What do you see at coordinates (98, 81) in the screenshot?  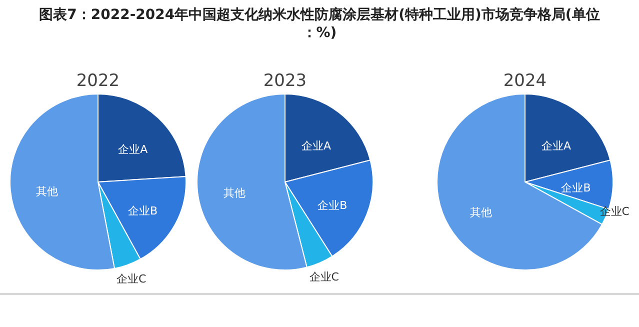 I see `chart-subtitle: 2022` at bounding box center [98, 81].